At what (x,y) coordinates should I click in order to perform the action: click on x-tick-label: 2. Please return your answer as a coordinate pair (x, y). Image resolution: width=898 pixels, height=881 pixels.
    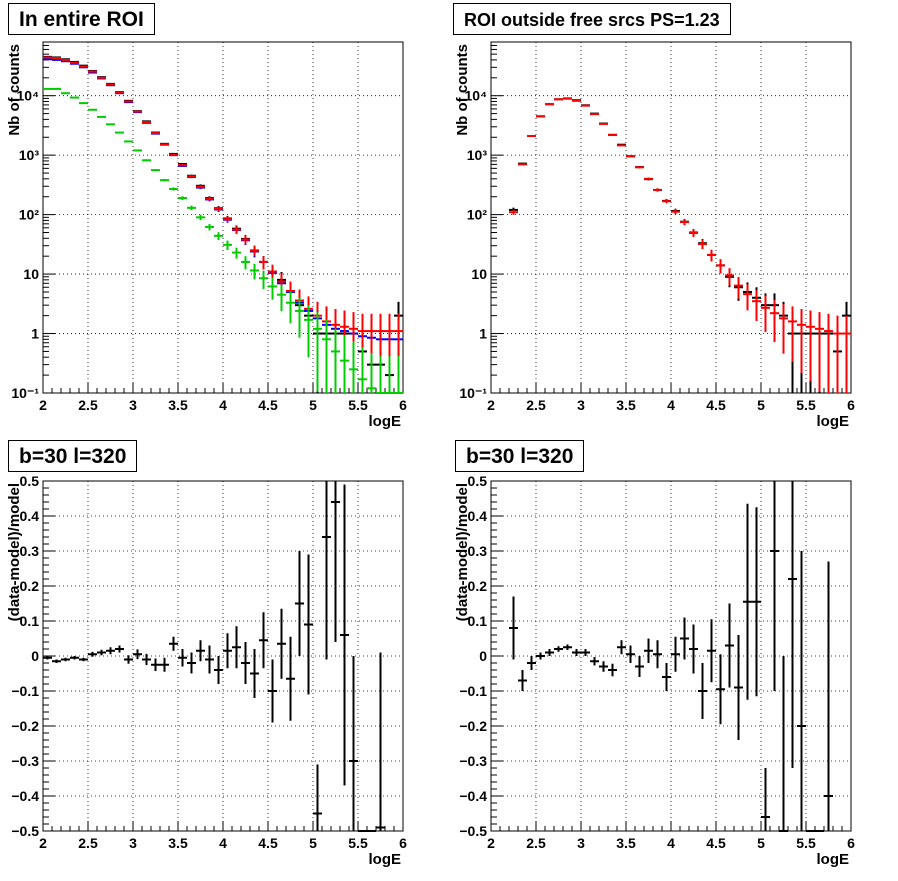
    Looking at the image, I should click on (43, 843).